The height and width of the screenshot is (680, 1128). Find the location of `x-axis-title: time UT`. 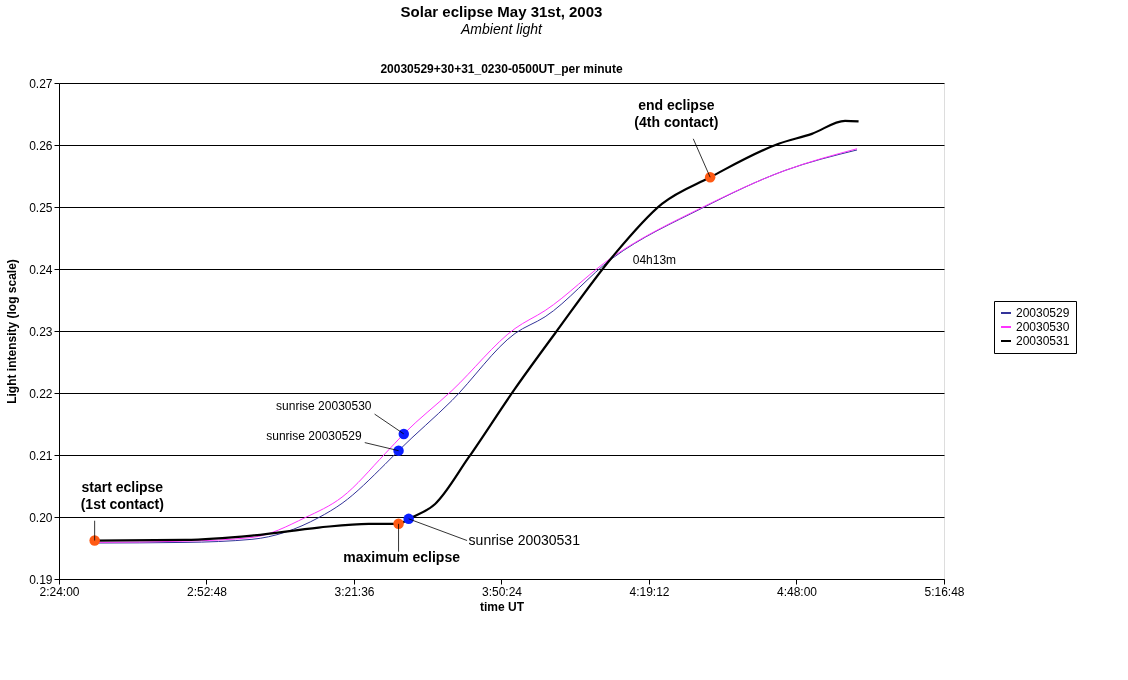

x-axis-title: time UT is located at coordinates (502, 606).